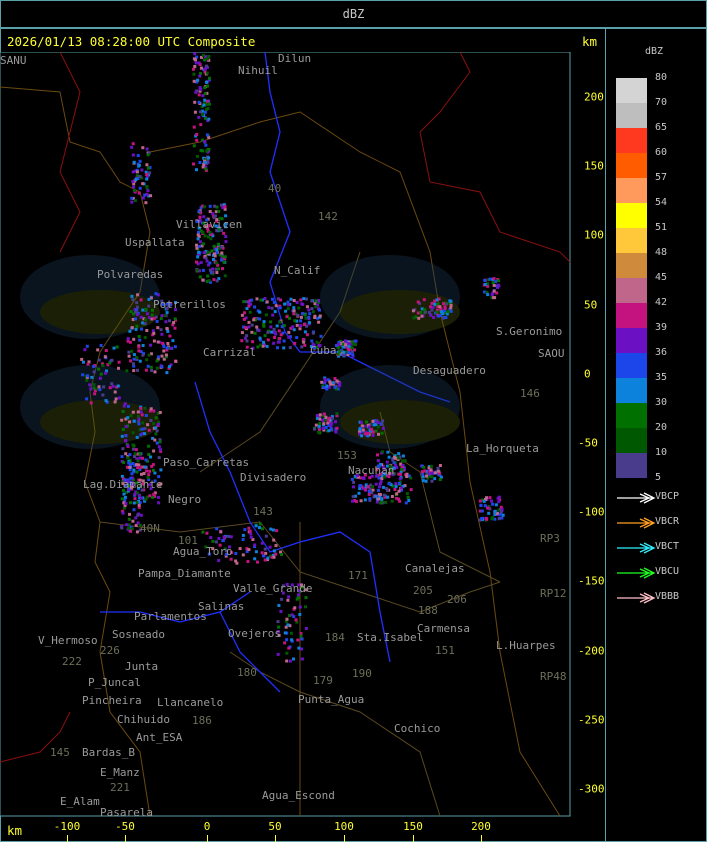 Image resolution: width=707 pixels, height=842 pixels. I want to click on map-title: 2026/01/13 08:28:00 UTC Composite, so click(131, 41).